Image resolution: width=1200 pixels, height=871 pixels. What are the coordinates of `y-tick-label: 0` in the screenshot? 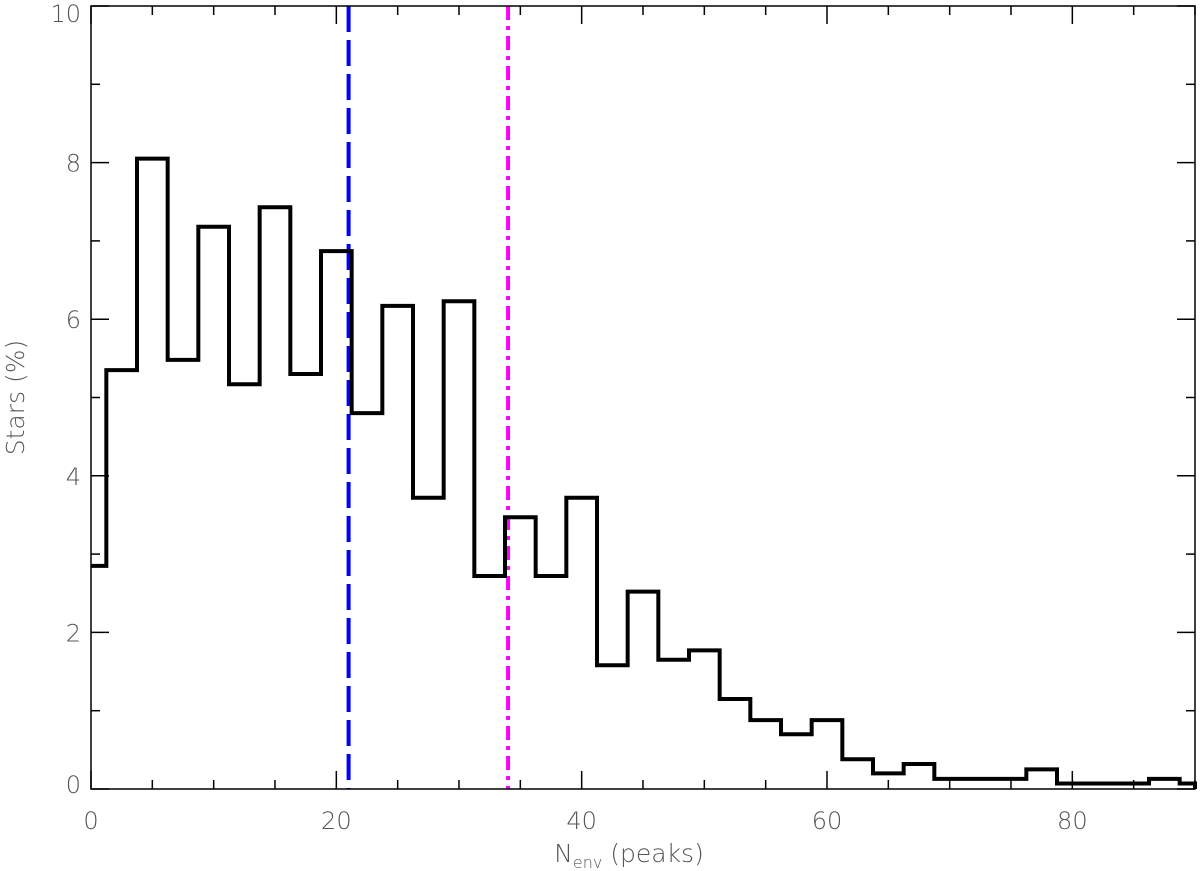 It's located at (73, 785).